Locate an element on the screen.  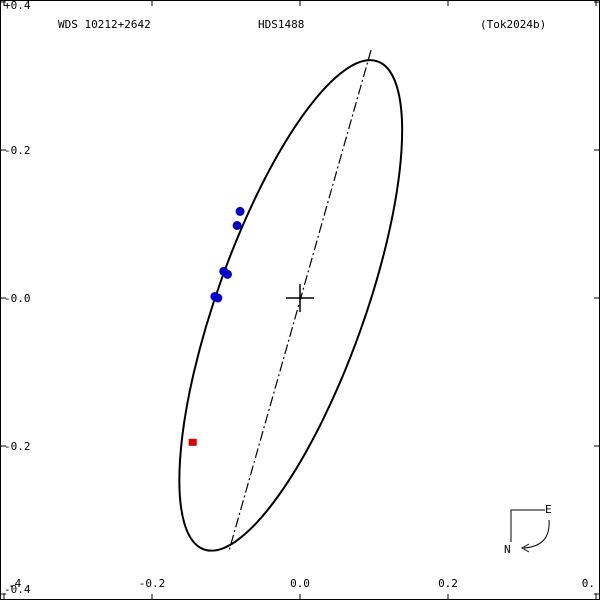
header-left-label: WDS 10212+2642 is located at coordinates (104, 24).